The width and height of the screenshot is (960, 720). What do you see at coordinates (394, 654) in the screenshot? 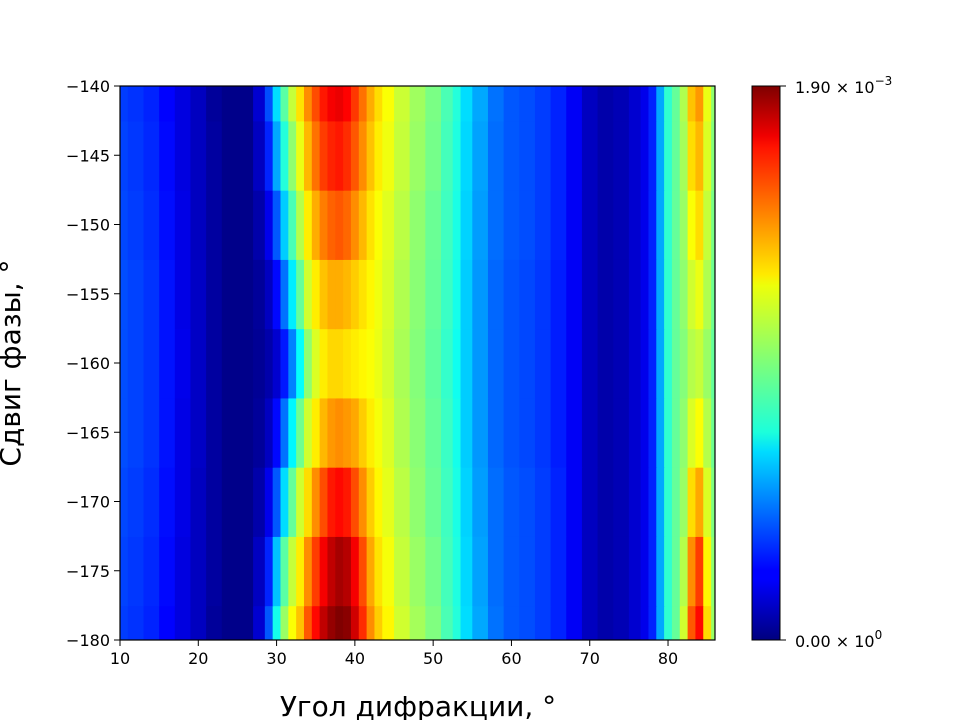
I see `x-axis: 10 20 30 40 50 60 70 80` at bounding box center [394, 654].